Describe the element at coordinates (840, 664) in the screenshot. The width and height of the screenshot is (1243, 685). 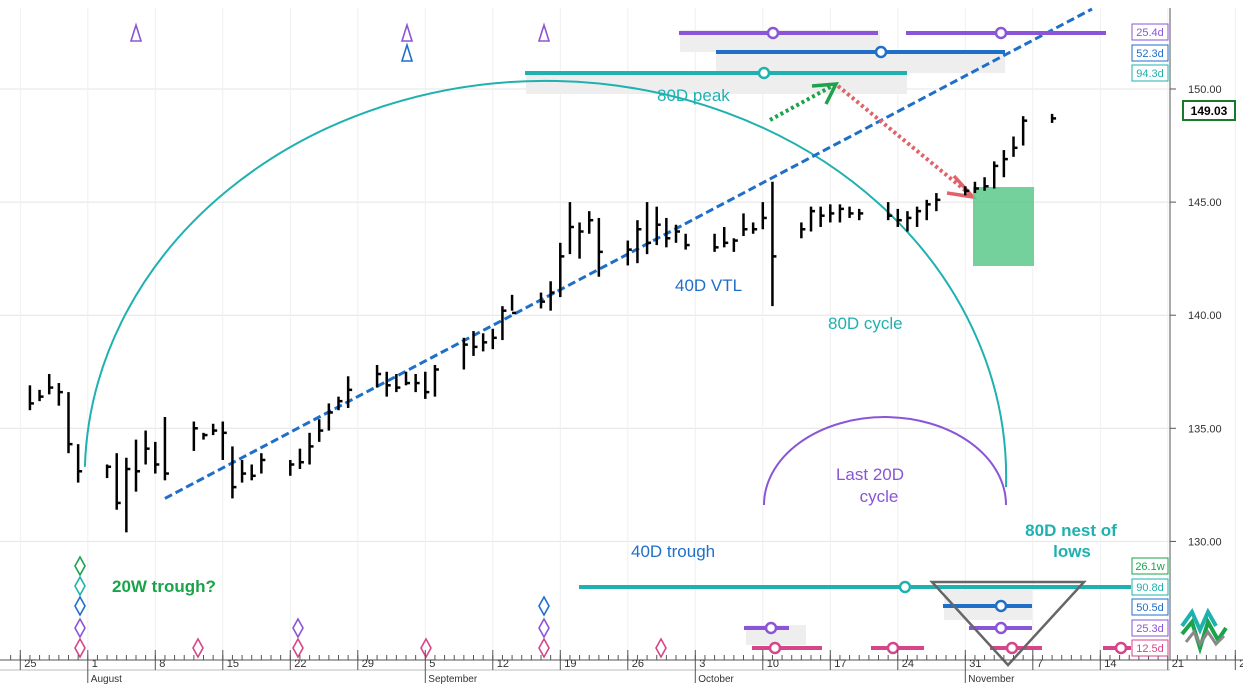
I see `x-tick-label: 17` at that location.